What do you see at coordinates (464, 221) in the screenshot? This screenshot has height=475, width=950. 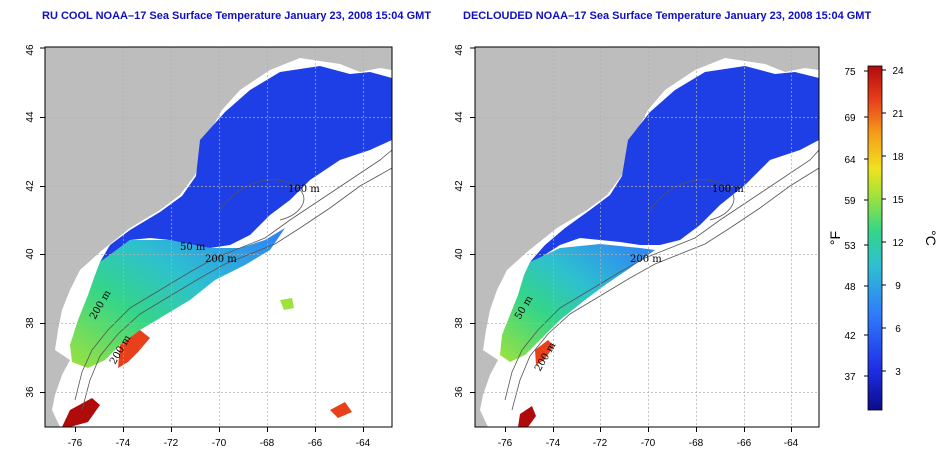 I see `y-axis-right: 36 38 40 42 44 46` at bounding box center [464, 221].